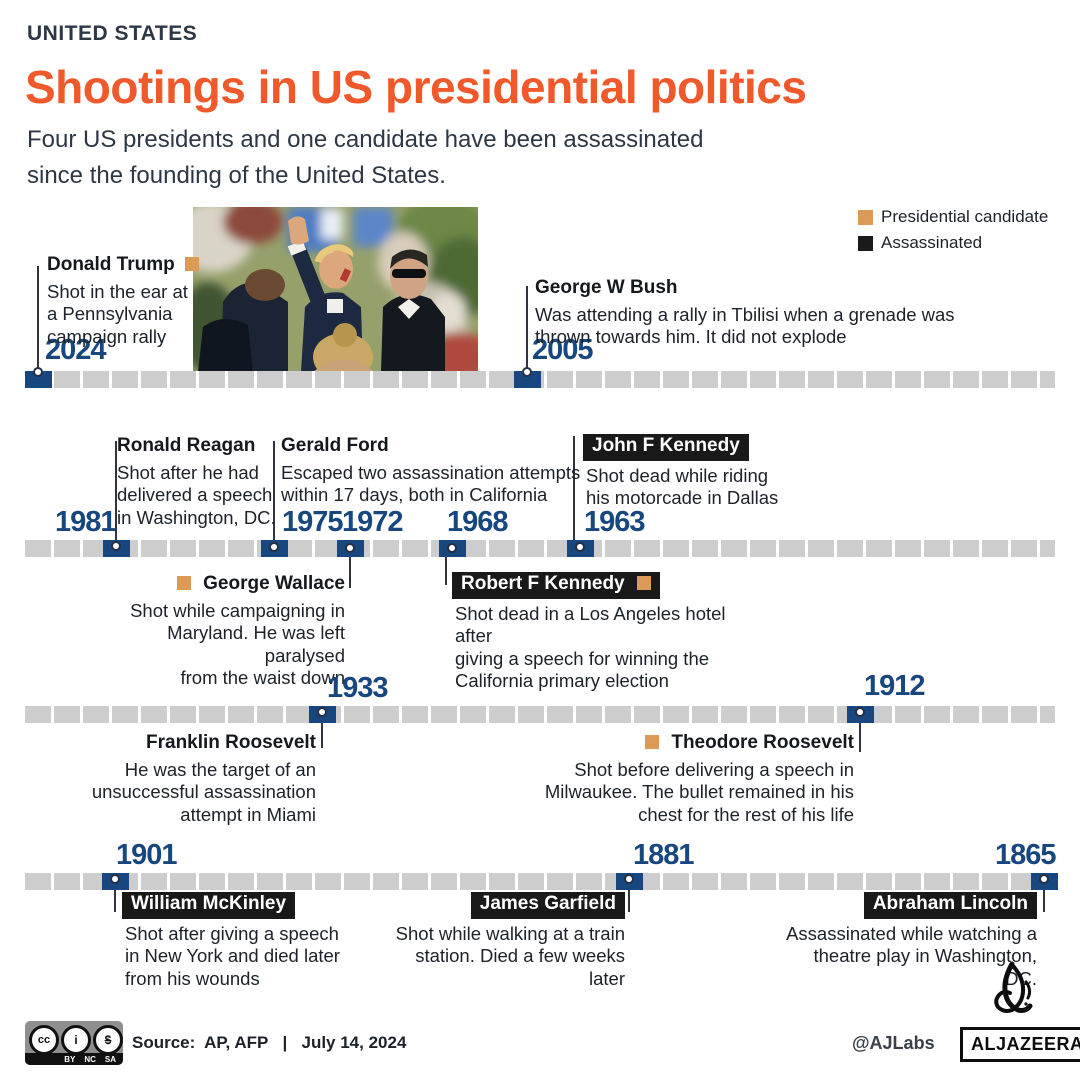  Describe the element at coordinates (540, 881) in the screenshot. I see `timeline-bar-row4` at that location.